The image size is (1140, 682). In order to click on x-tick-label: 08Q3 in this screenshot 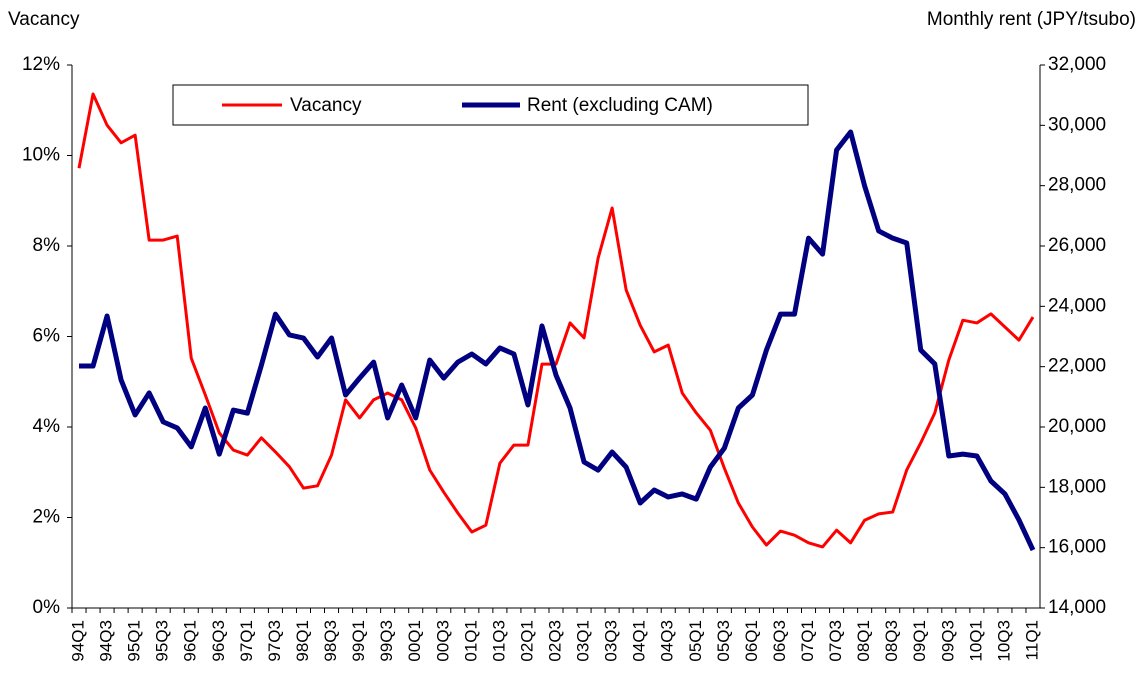, I will do `click(891, 641)`.